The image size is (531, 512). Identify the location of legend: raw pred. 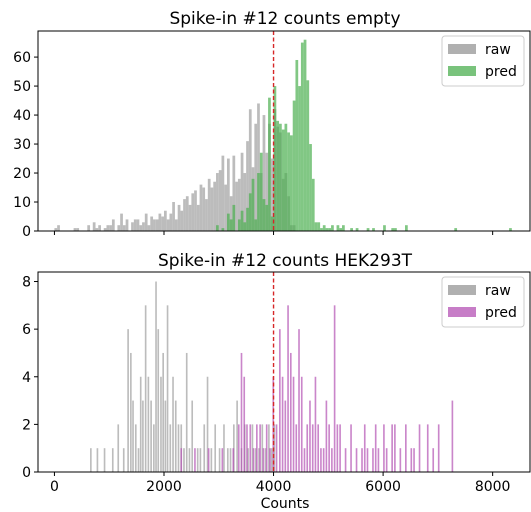
(483, 302).